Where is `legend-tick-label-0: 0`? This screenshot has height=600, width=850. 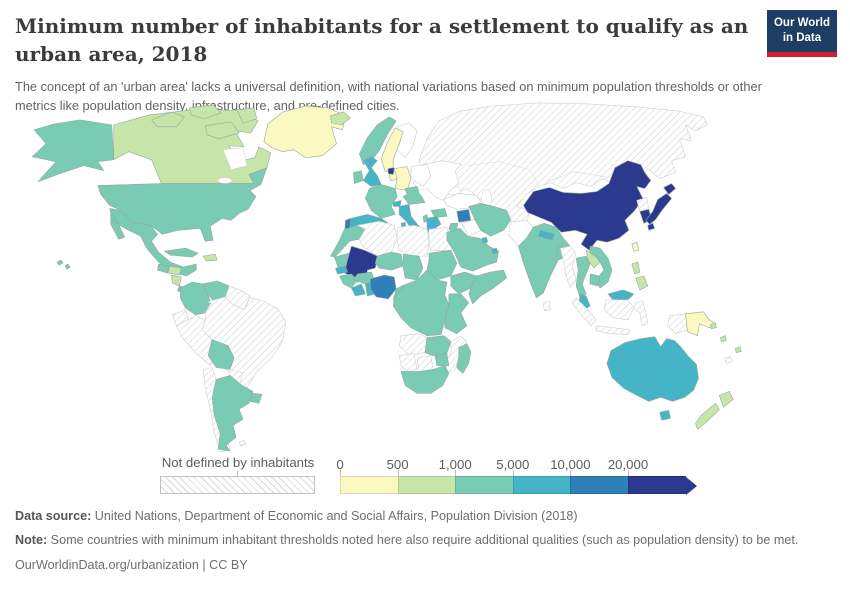
legend-tick-label-0: 0 is located at coordinates (340, 464).